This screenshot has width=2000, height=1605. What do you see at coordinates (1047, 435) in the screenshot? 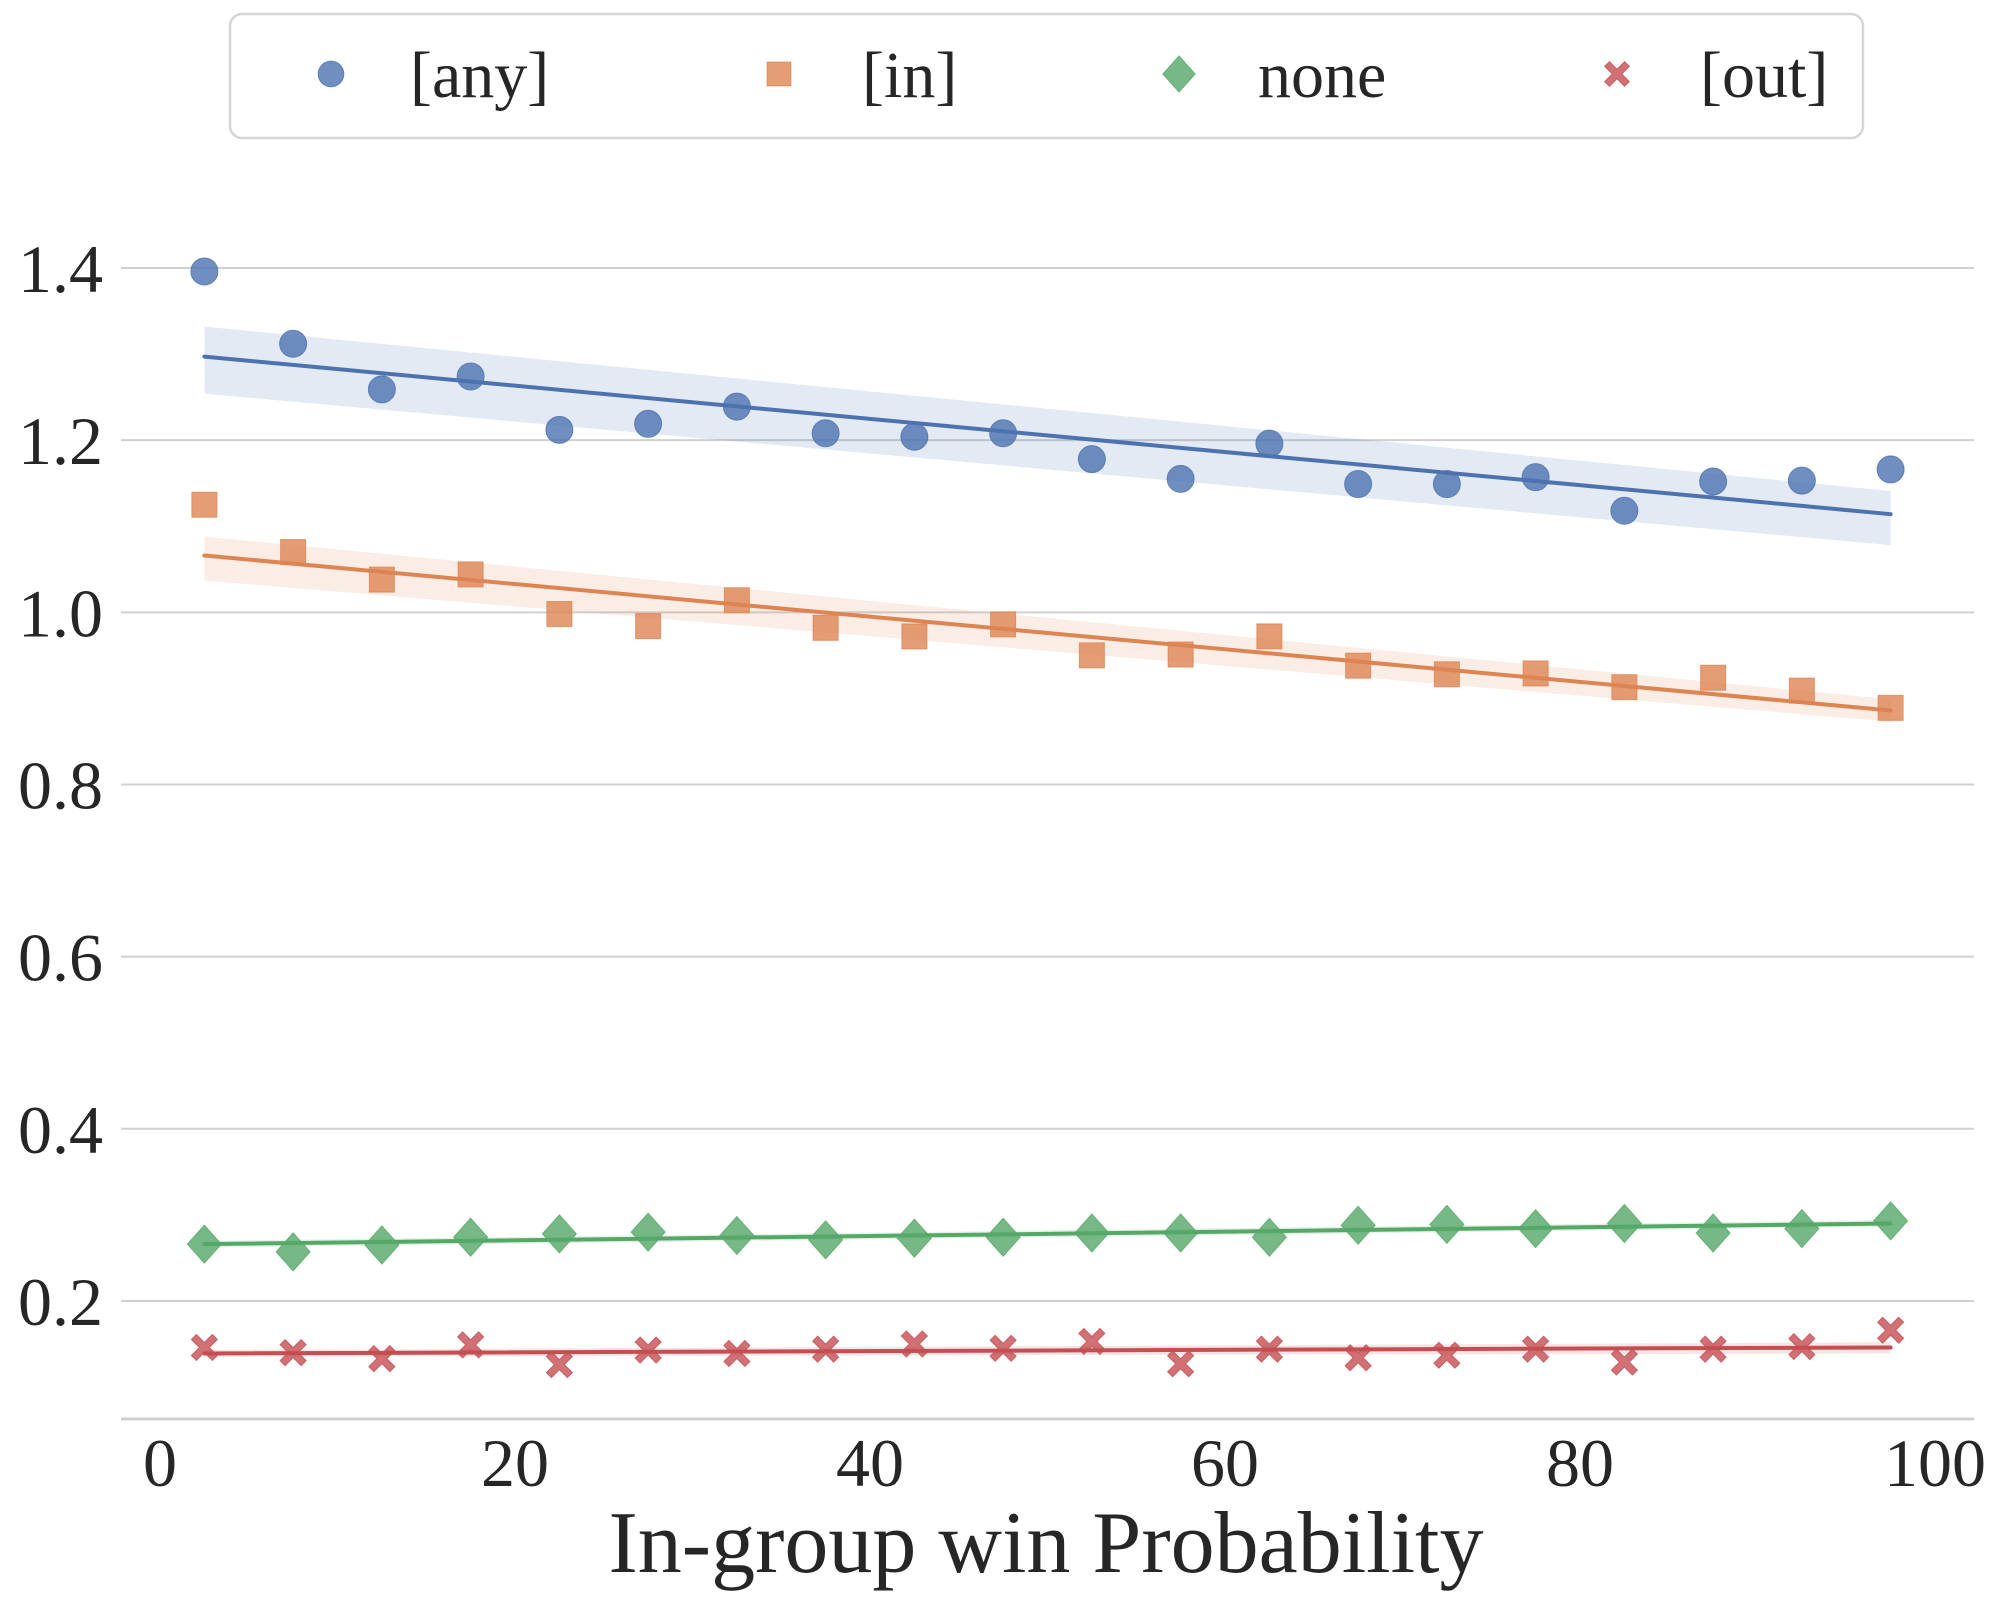
I see `fit-line-any` at bounding box center [1047, 435].